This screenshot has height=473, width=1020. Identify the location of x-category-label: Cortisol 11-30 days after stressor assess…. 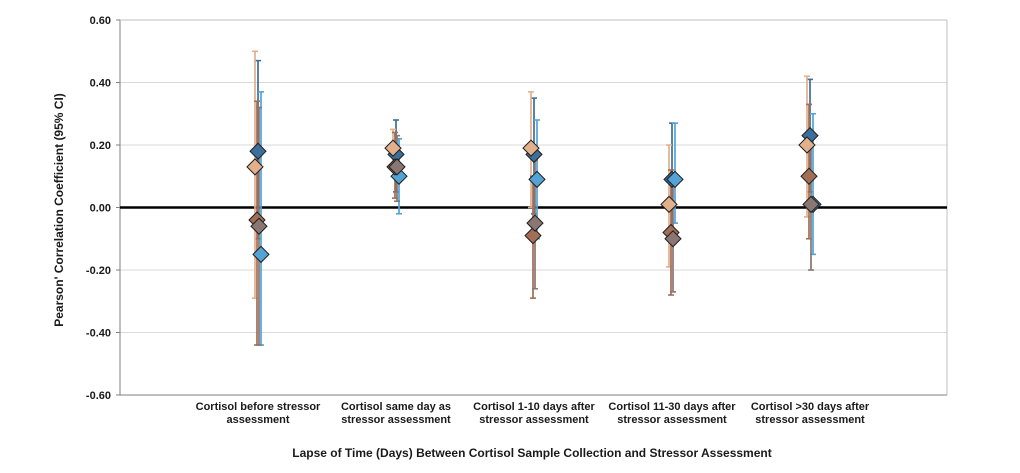
(672, 413).